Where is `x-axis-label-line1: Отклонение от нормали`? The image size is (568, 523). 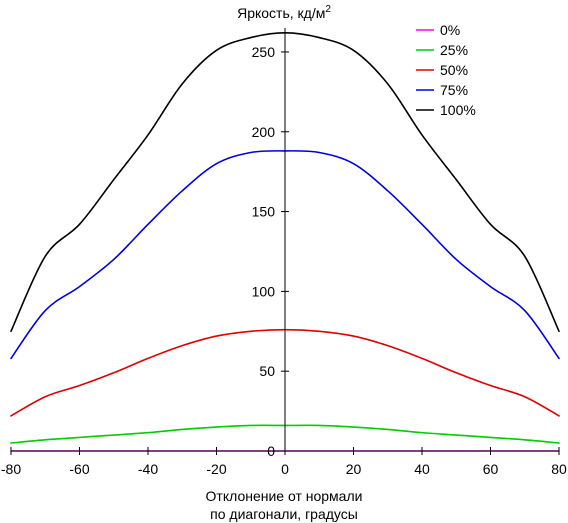 x-axis-label-line1: Отклонение от нормали is located at coordinates (284, 496).